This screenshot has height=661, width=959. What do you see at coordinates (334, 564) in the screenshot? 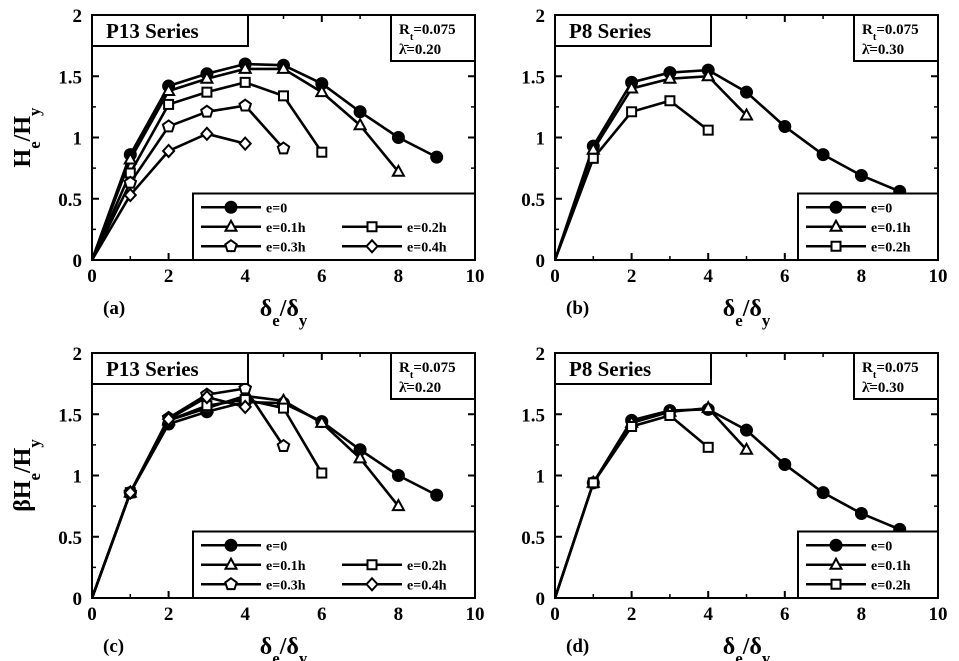
I see `legend: e=0 e=0.1h e=0.2h e=0.3h e=0.4h` at bounding box center [334, 564].